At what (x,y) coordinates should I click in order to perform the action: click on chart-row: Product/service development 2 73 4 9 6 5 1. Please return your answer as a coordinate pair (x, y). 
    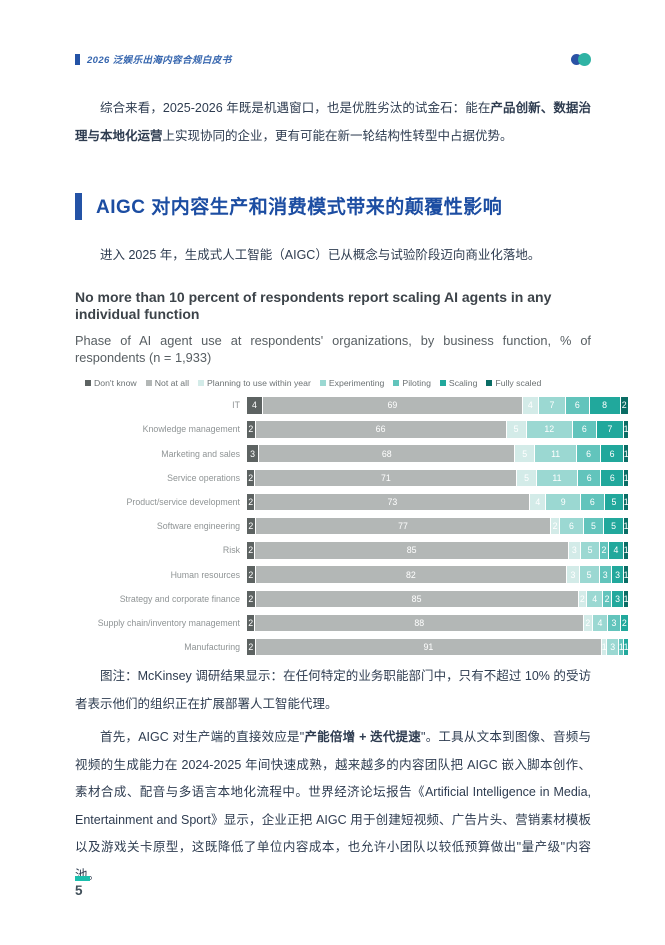
    Looking at the image, I should click on (351, 502).